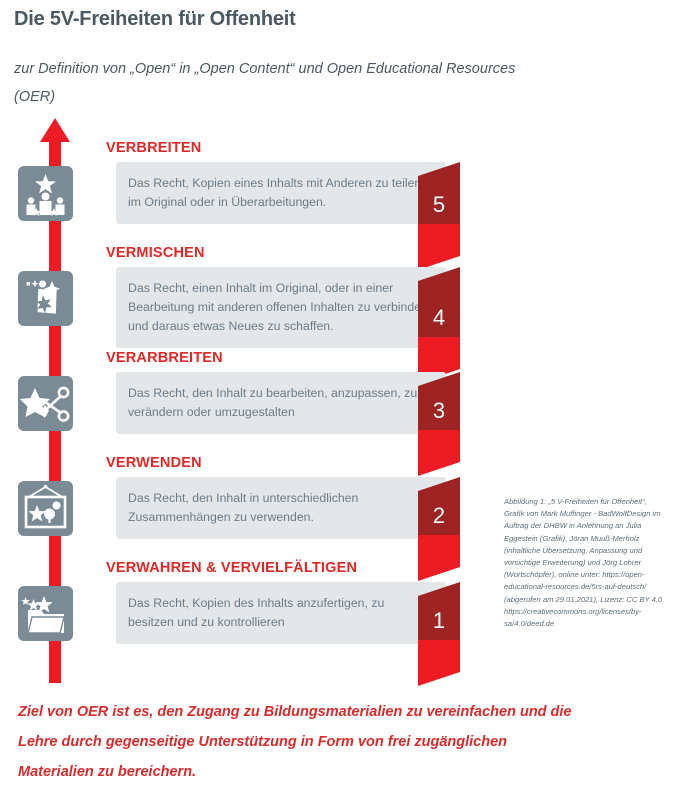 This screenshot has height=798, width=673. What do you see at coordinates (154, 148) in the screenshot?
I see `item-title: VERBREITEN` at bounding box center [154, 148].